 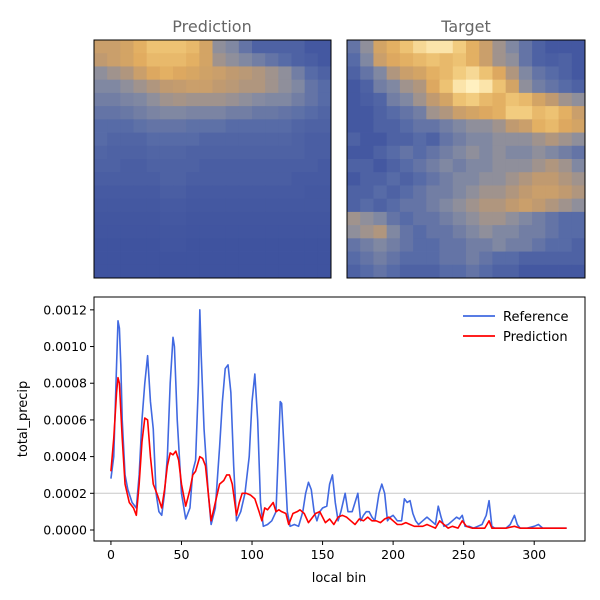 I want to click on y-tick-label: 0.0012, so click(x=65, y=309).